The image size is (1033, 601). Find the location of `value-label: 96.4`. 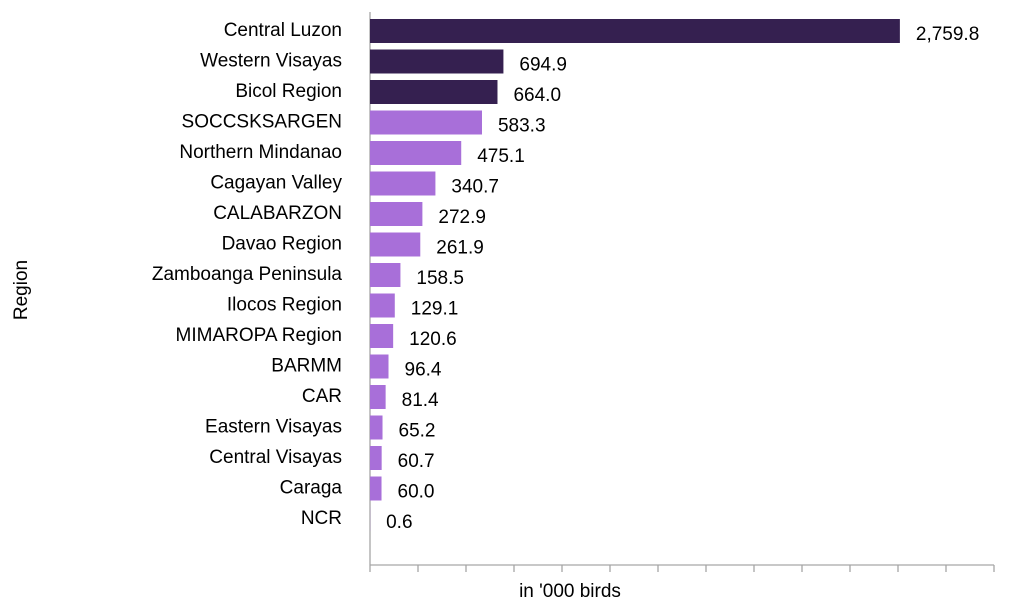

value-label: 96.4 is located at coordinates (423, 370).